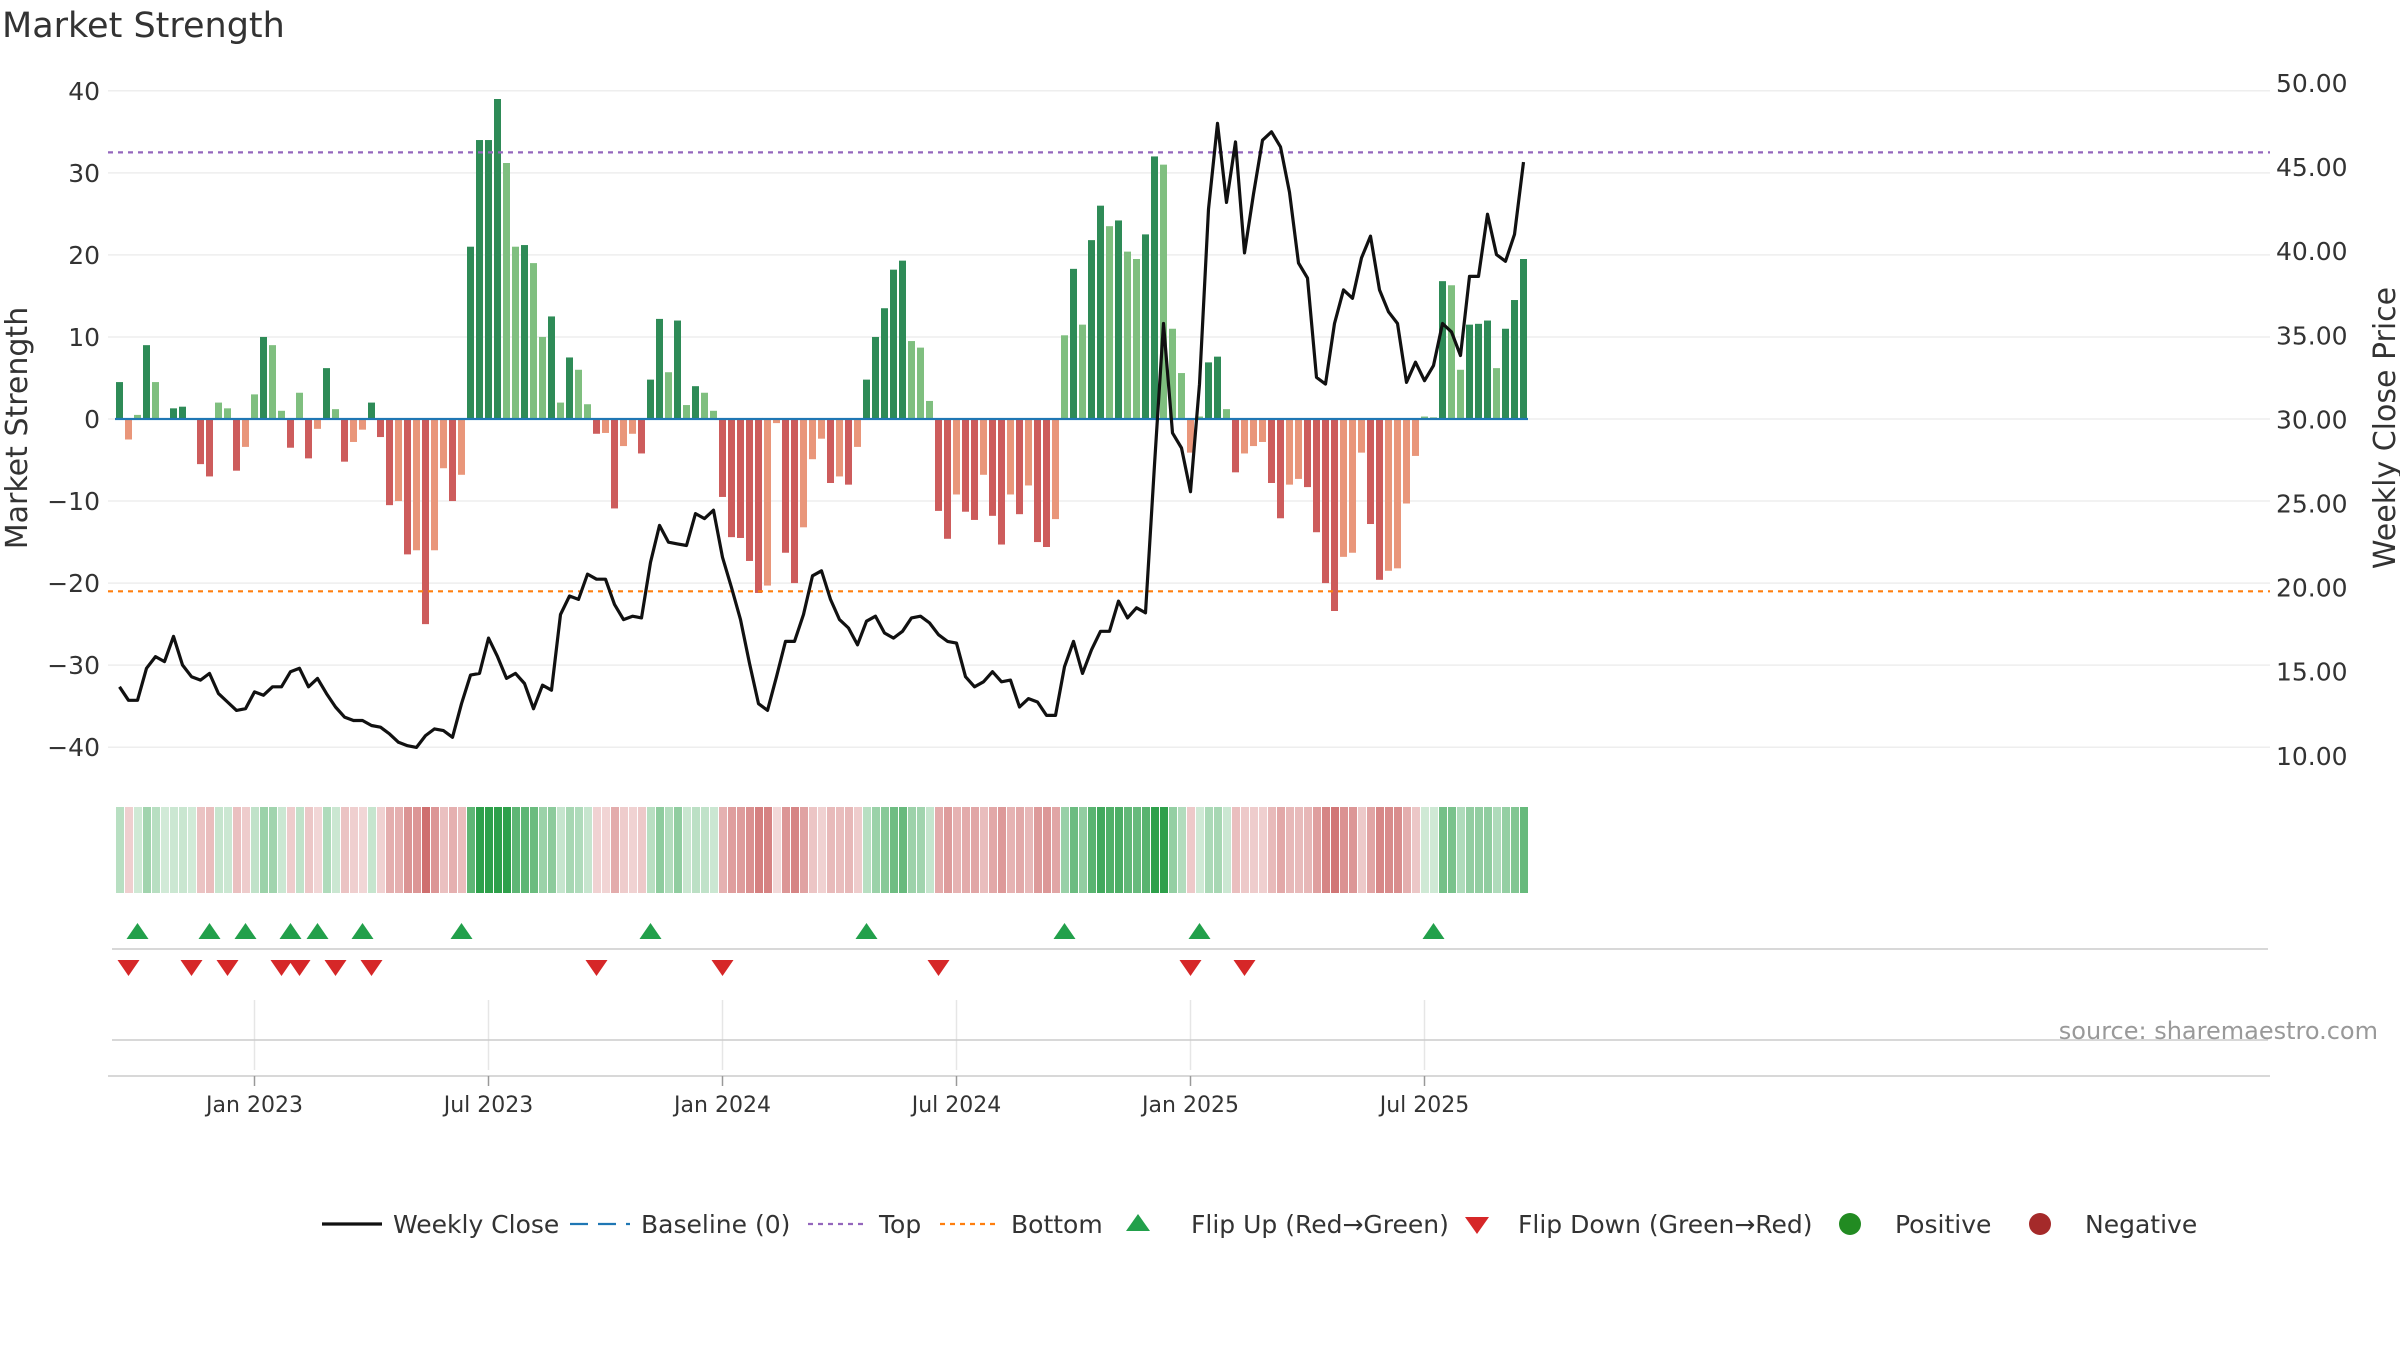  I want to click on right-tick-label: 45.00, so click(2312, 167).